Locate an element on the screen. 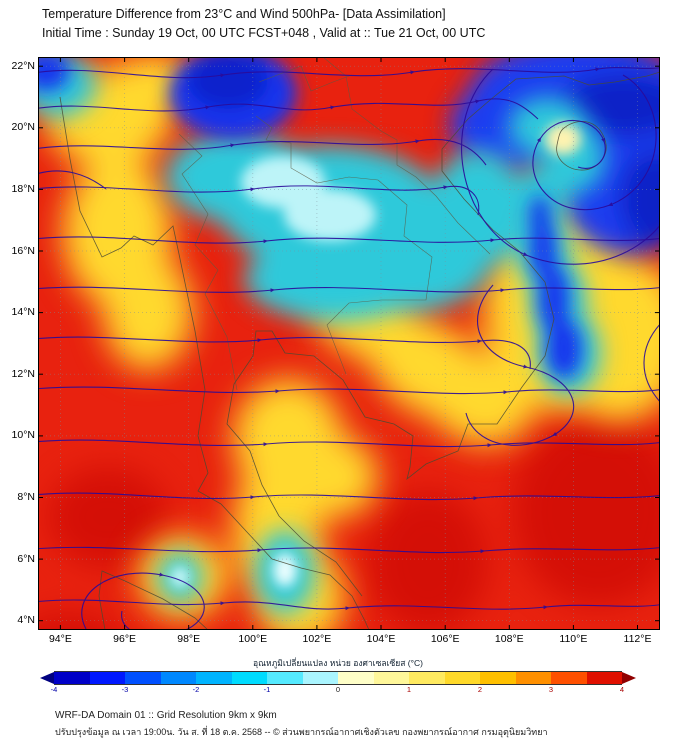 This screenshot has height=756, width=676. lon-tick-label: 98°E is located at coordinates (189, 639).